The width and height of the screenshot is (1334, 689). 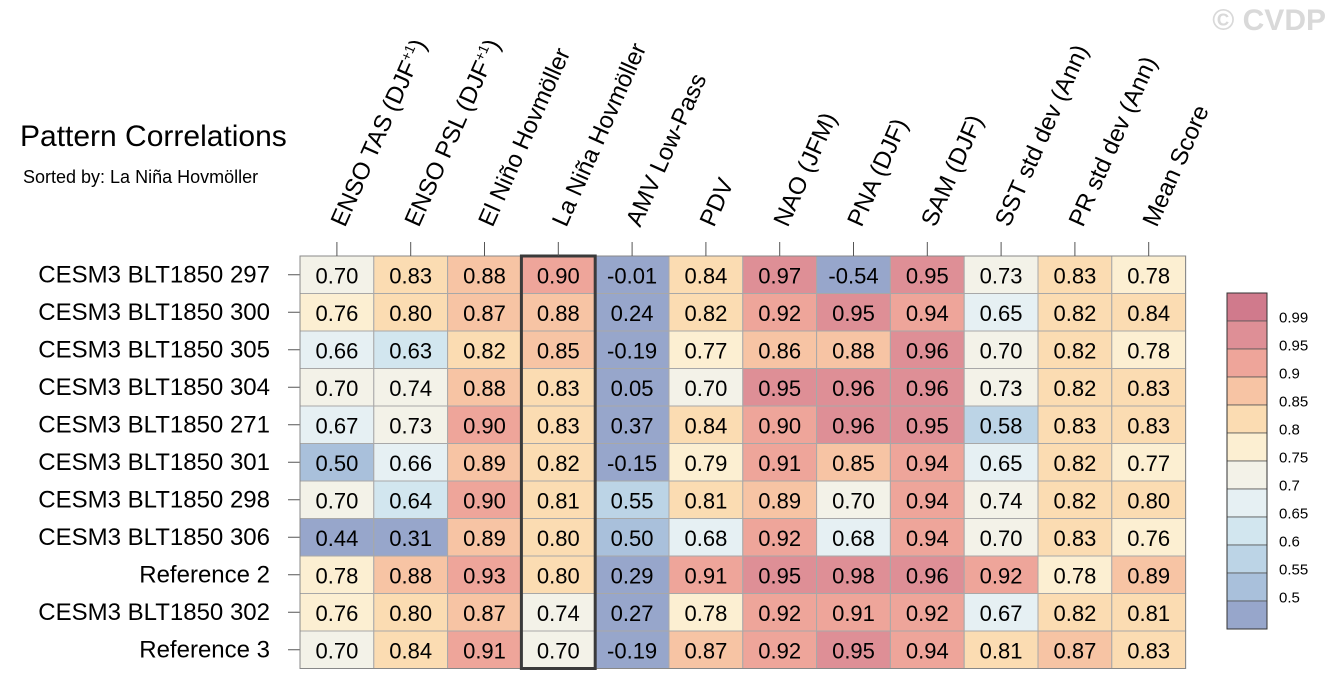 I want to click on chart-title: Pattern Correlations, so click(x=153, y=136).